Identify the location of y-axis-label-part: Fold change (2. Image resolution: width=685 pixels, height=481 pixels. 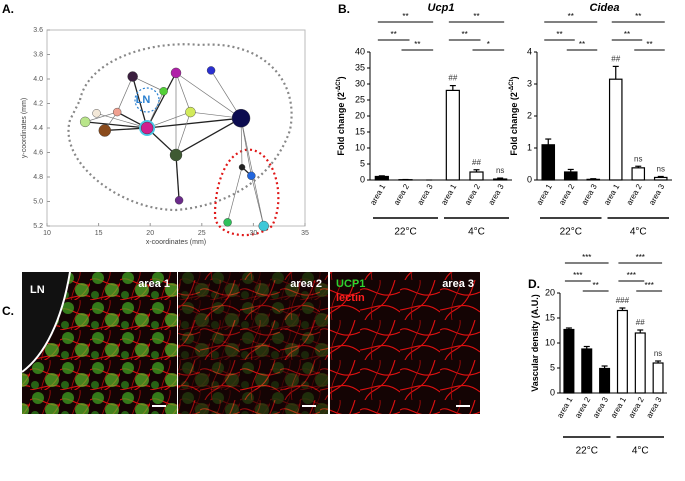
(341, 124).